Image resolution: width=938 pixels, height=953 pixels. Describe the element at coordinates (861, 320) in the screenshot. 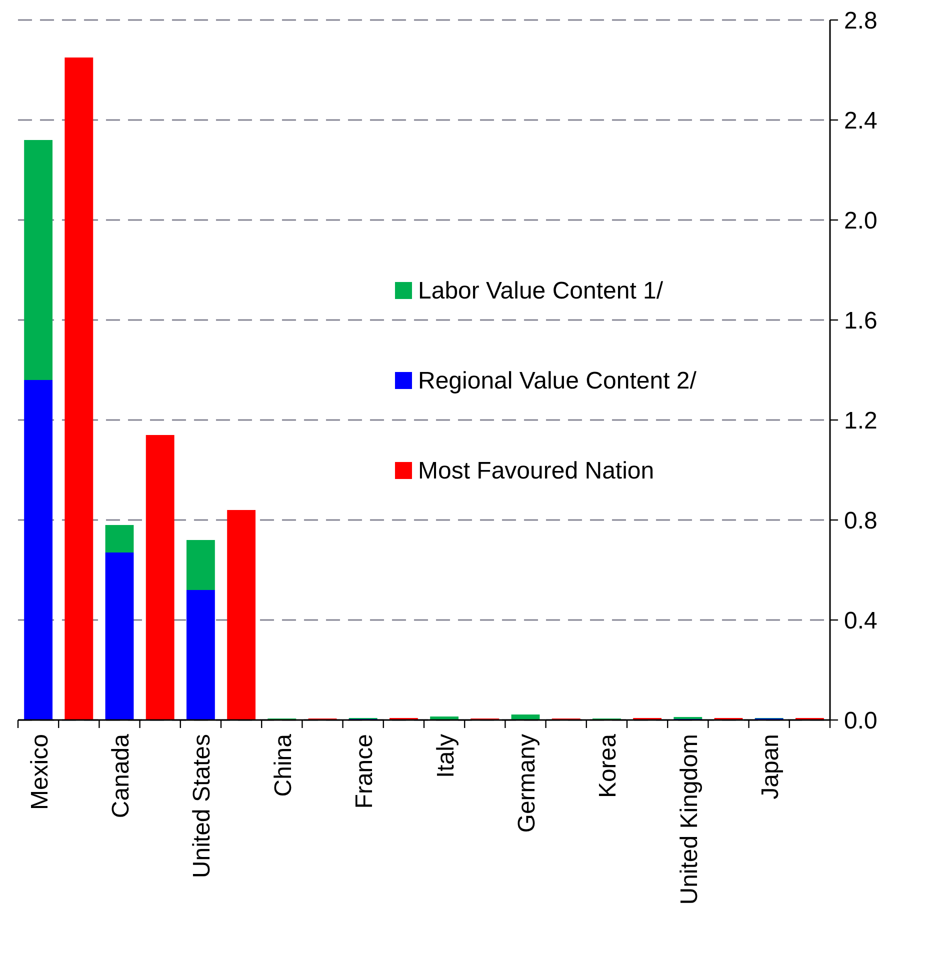

I see `y-tick-label: 1.6` at that location.